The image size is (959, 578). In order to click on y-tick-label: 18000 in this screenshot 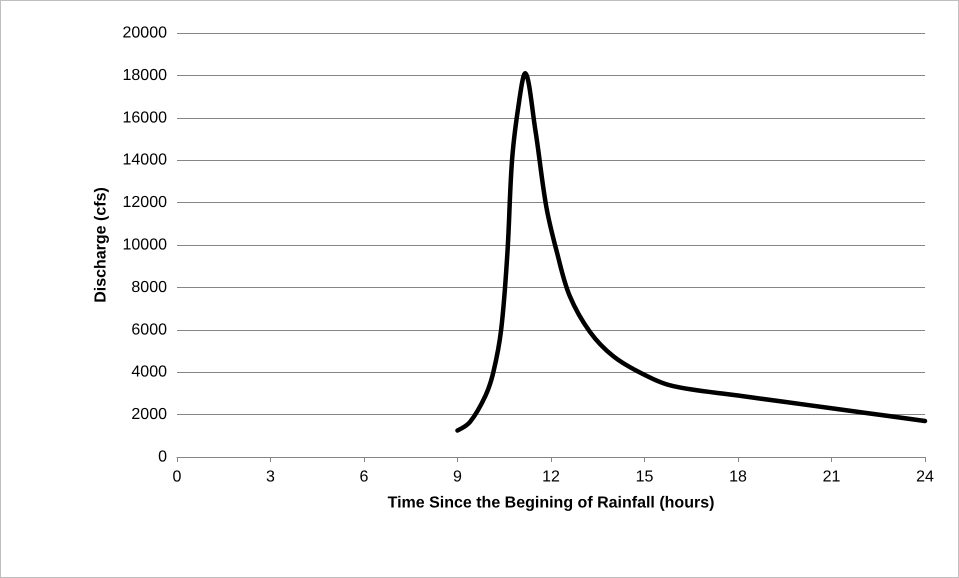, I will do `click(145, 75)`.